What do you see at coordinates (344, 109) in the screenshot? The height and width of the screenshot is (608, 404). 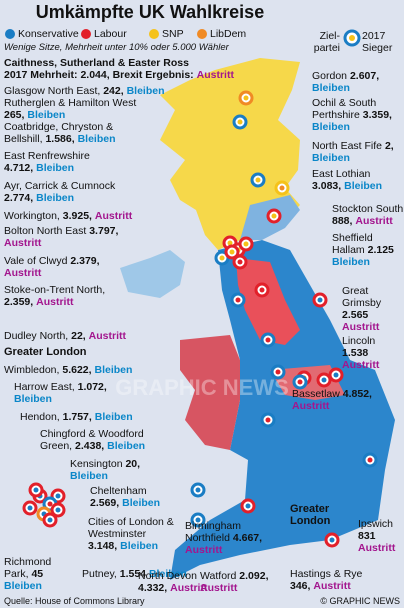 I see `name: Ochil & South Perthshire` at bounding box center [344, 109].